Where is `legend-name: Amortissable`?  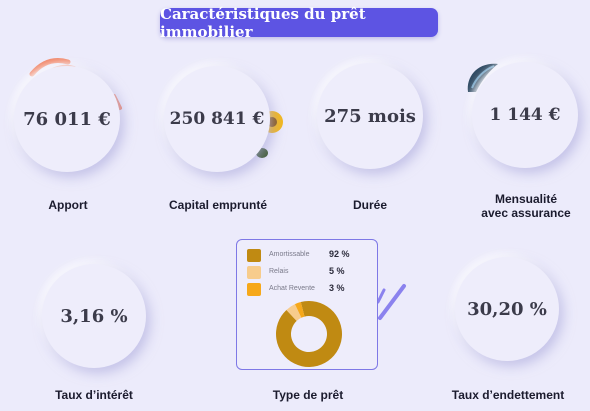
legend-name: Amortissable is located at coordinates (289, 254).